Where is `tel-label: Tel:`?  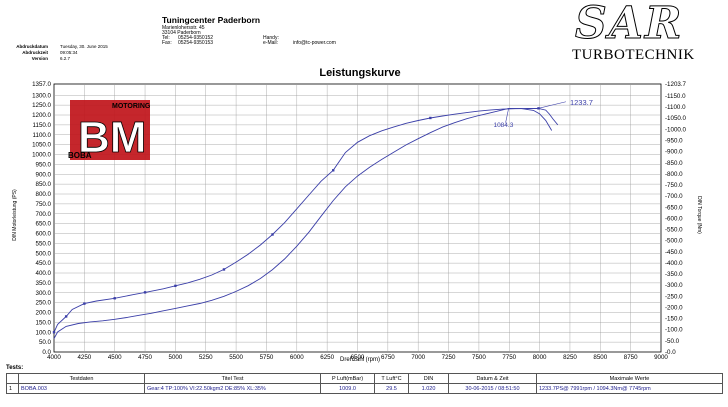
tel-label: Tel: is located at coordinates (166, 38).